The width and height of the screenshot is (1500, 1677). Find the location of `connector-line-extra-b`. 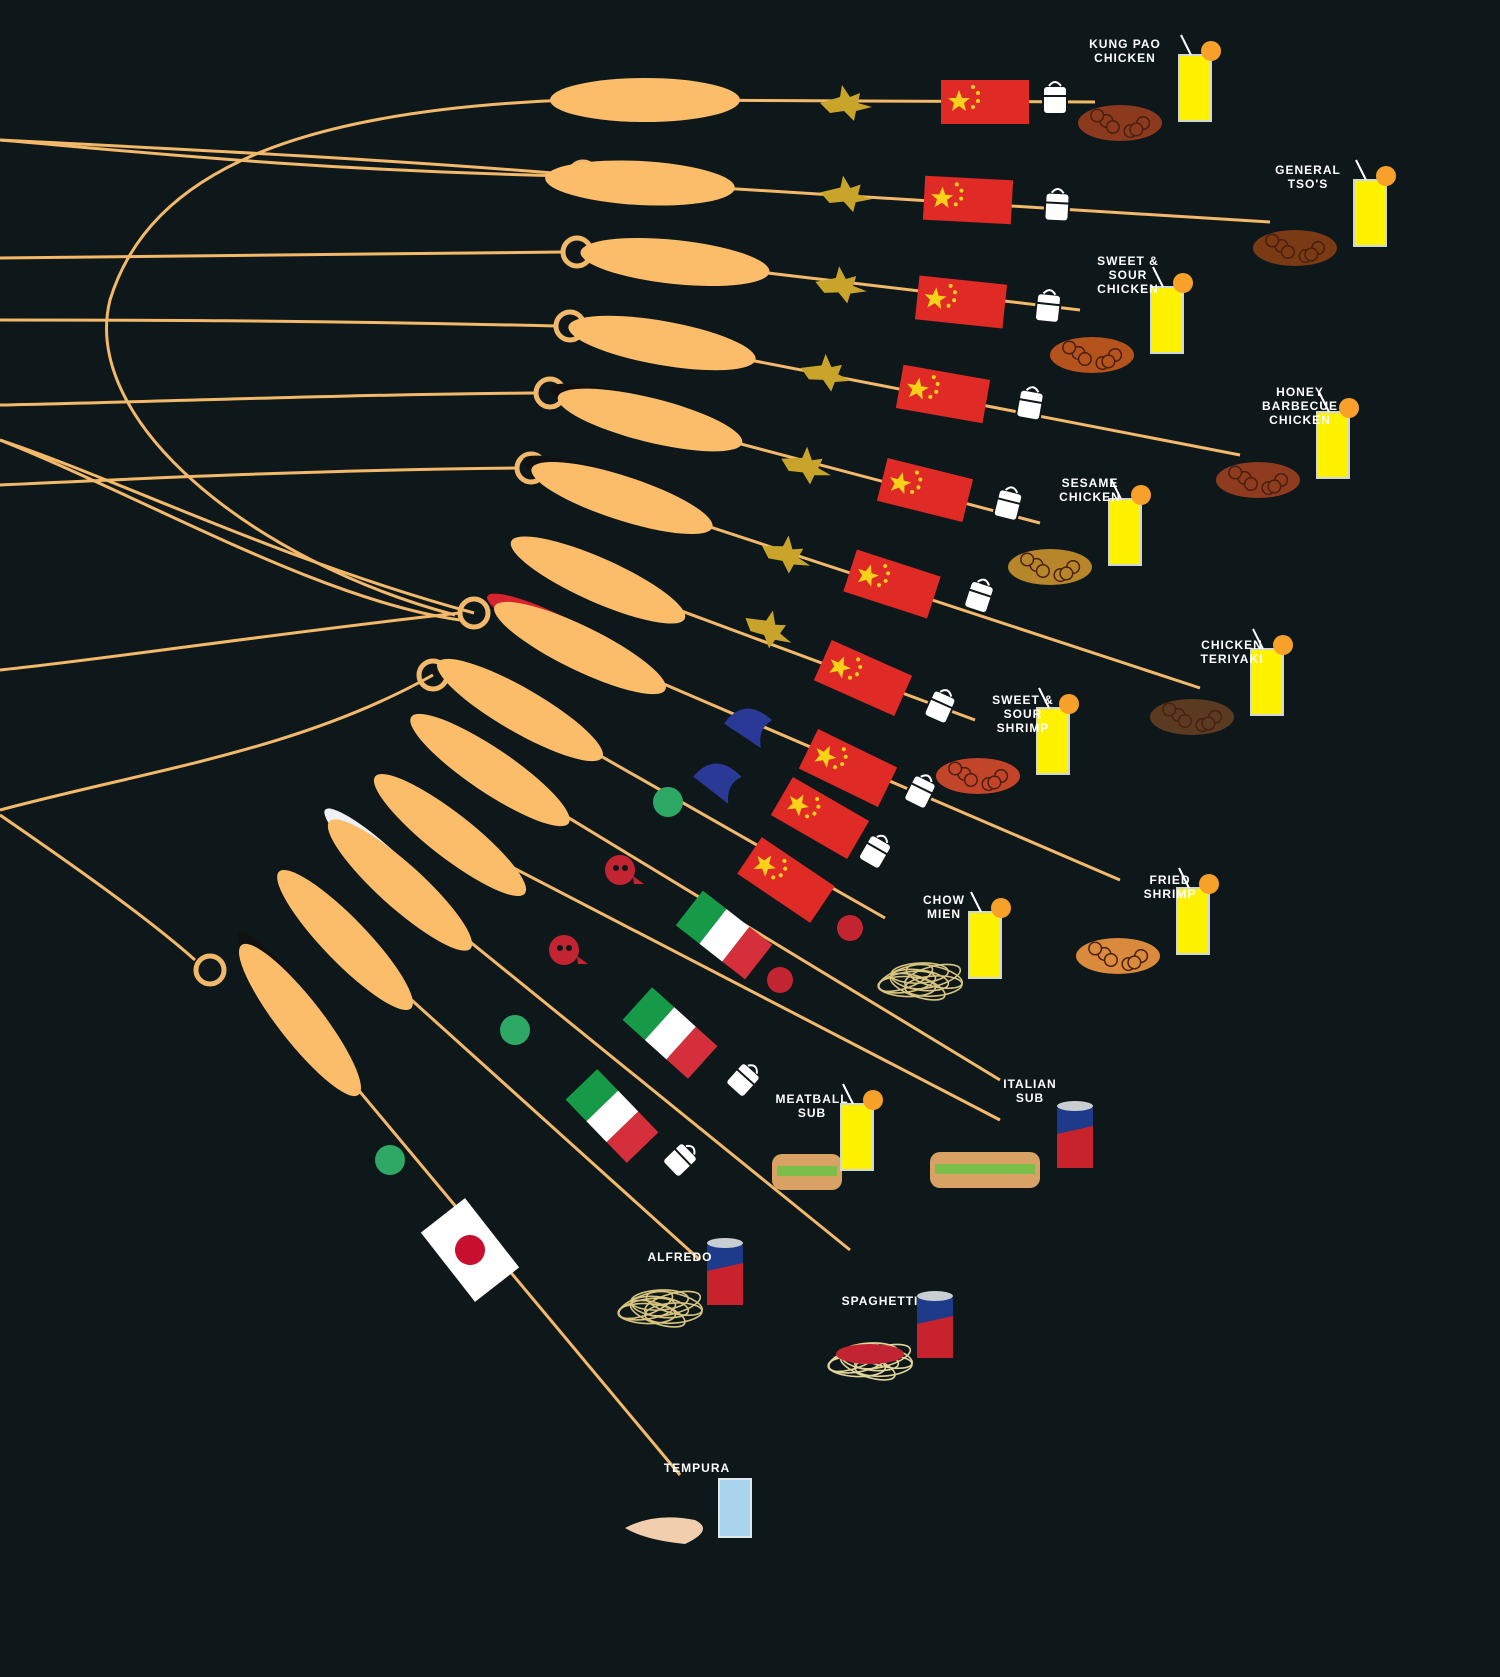

connector-line-extra-b is located at coordinates (237, 526).